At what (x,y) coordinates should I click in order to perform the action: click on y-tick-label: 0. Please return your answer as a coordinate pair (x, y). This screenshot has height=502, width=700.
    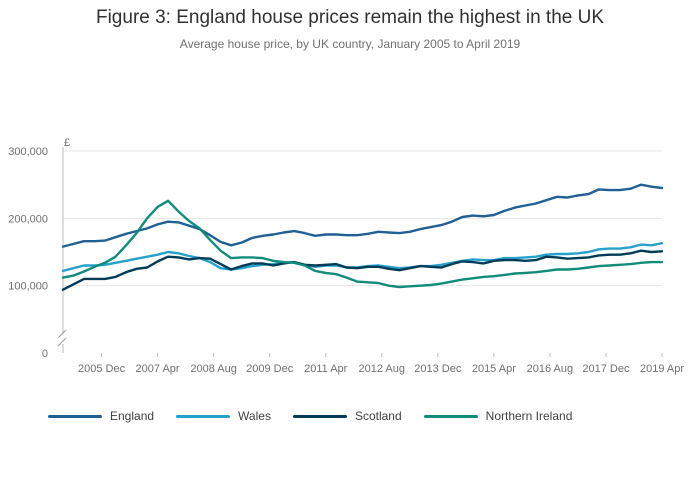
    Looking at the image, I should click on (45, 354).